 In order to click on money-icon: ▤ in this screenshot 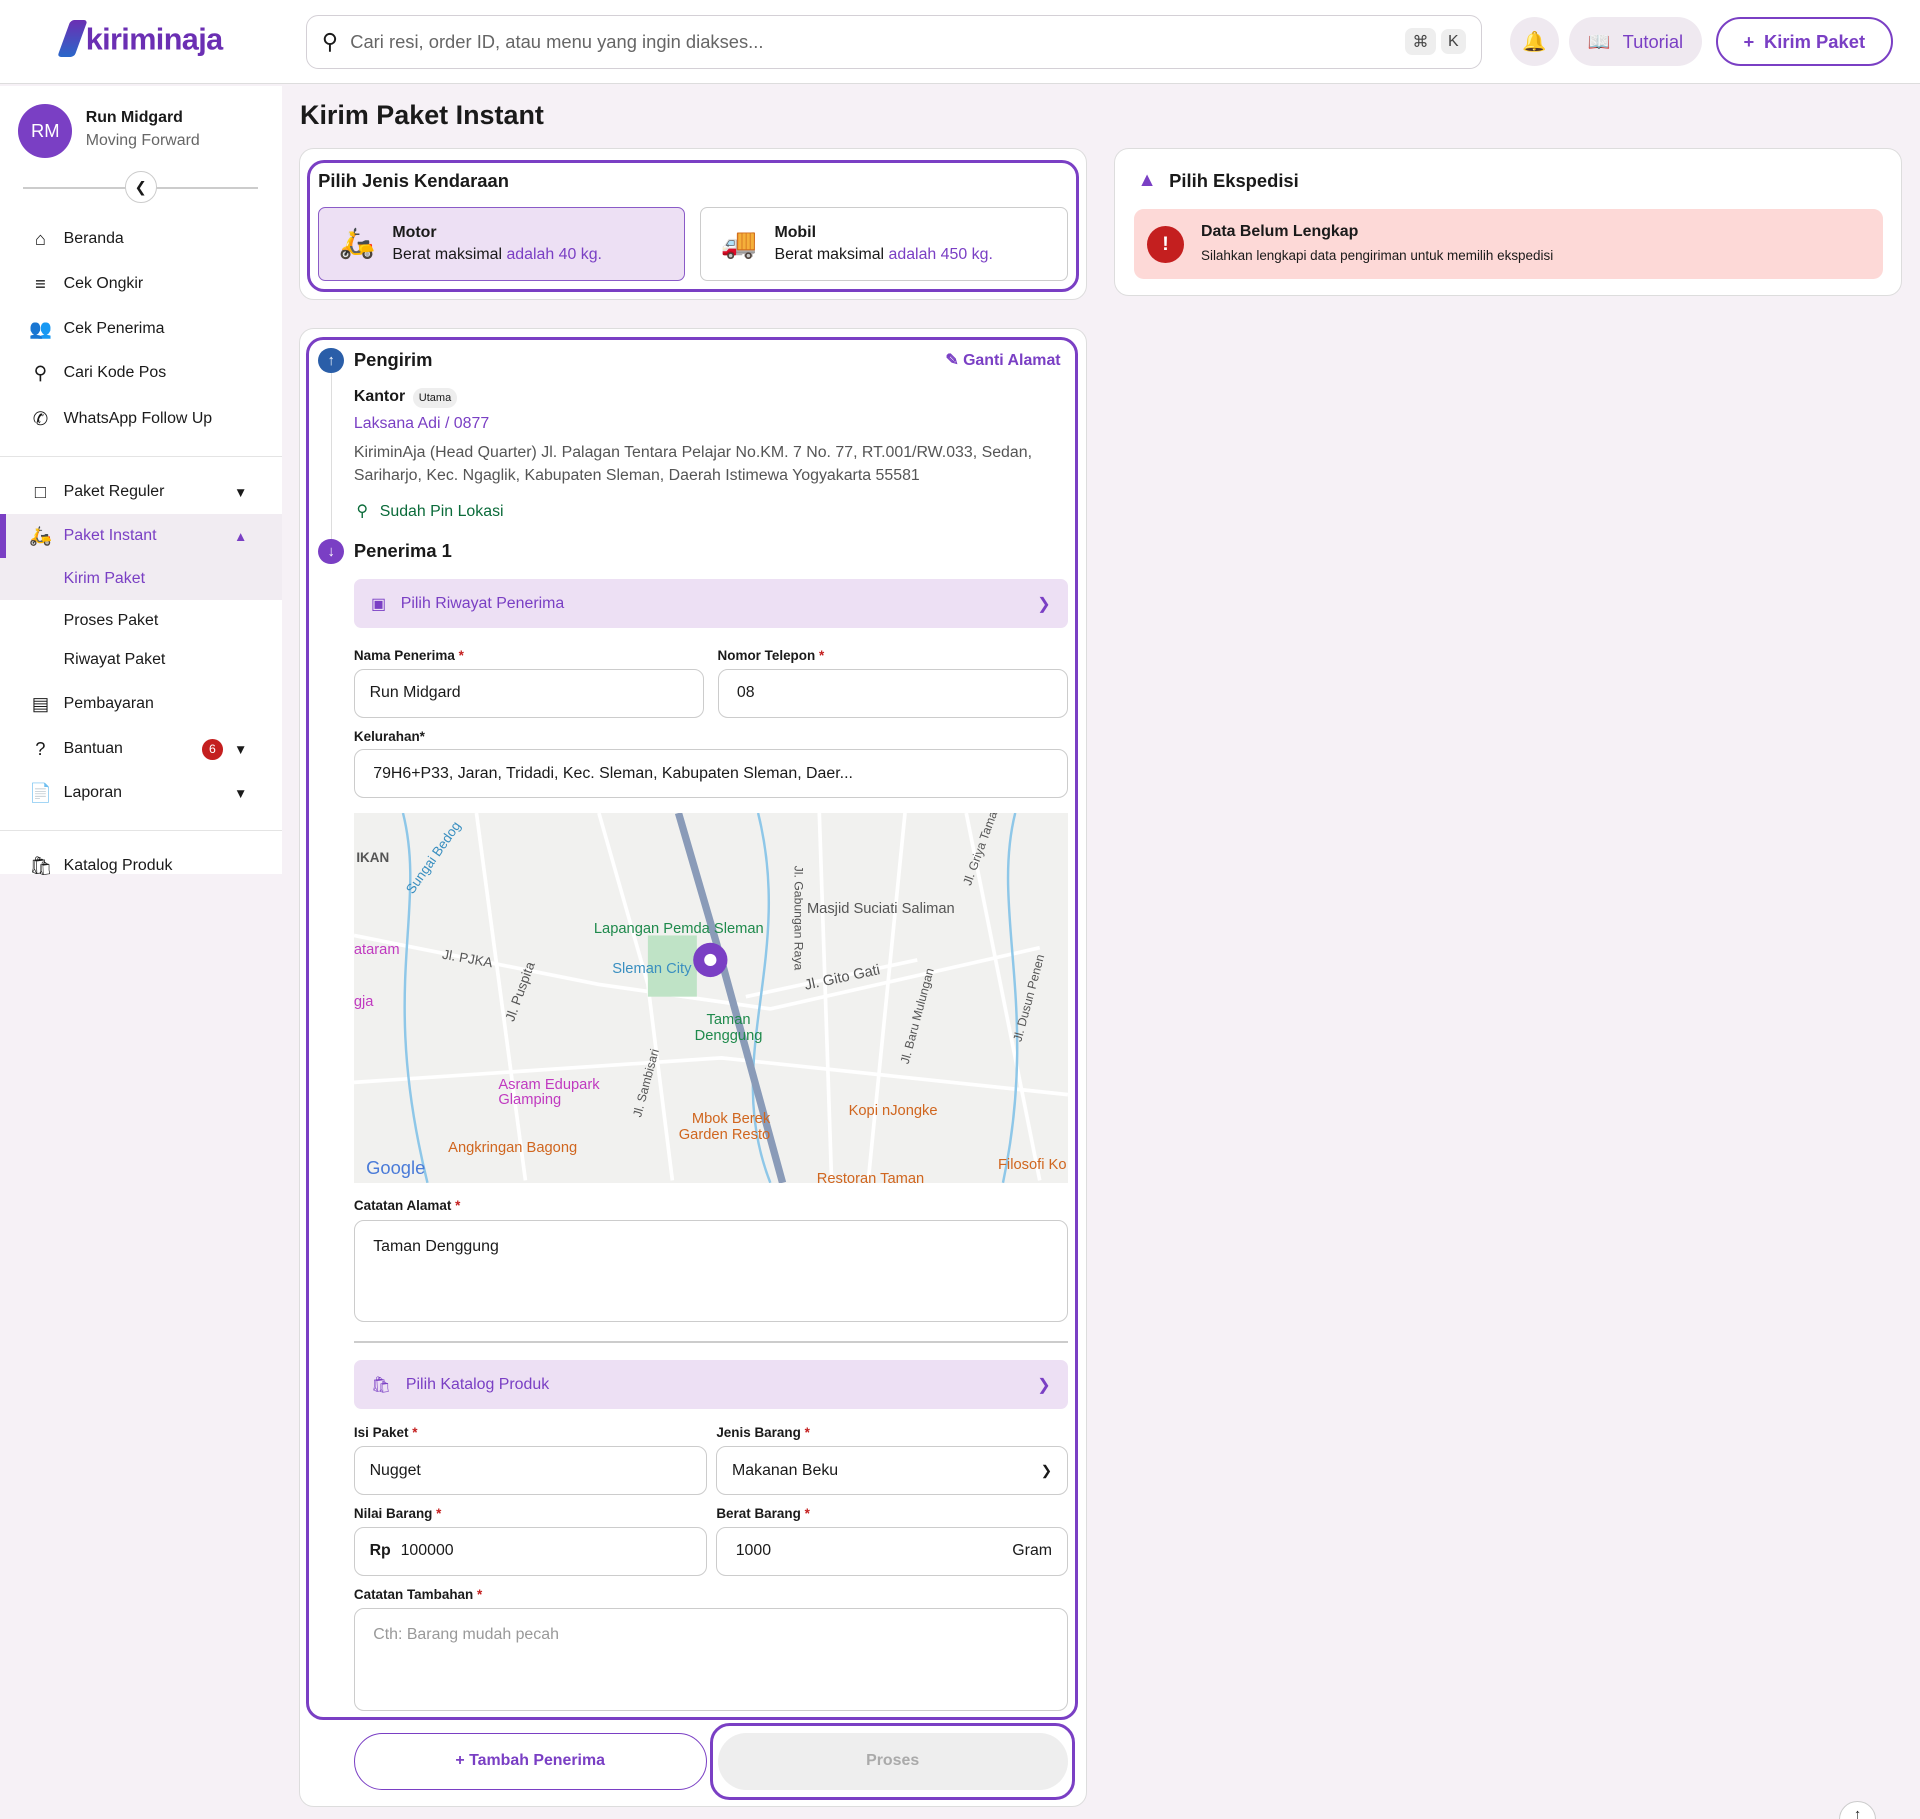, I will do `click(40, 704)`.